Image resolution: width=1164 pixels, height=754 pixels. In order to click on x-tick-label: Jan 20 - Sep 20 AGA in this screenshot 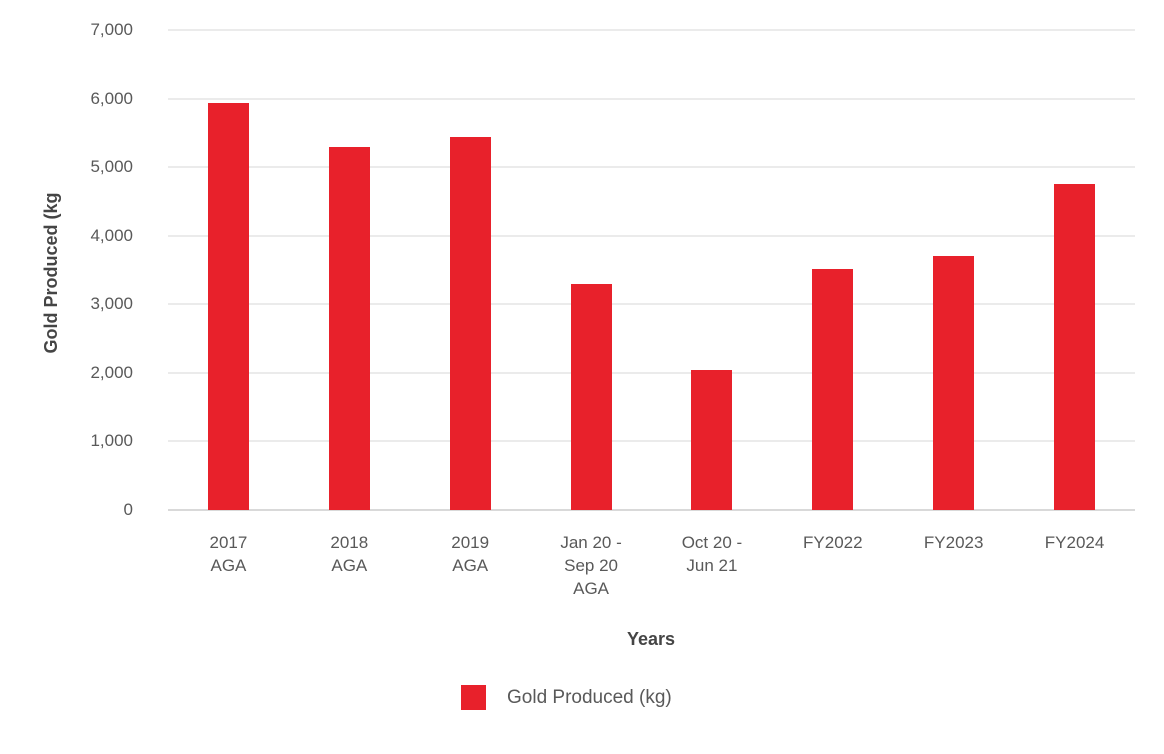, I will do `click(591, 565)`.